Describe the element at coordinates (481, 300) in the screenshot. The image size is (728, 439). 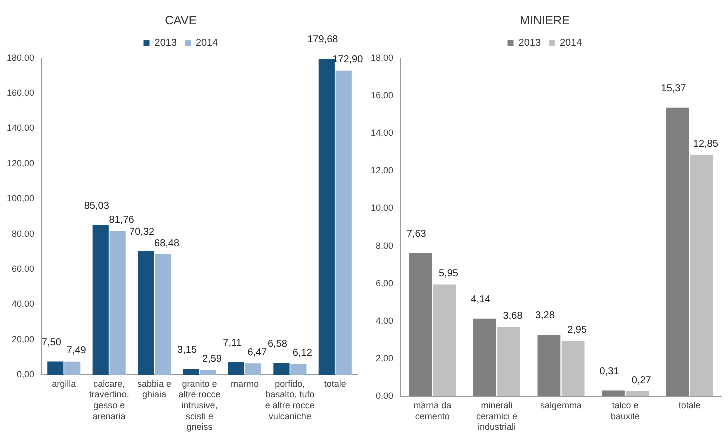
I see `data-label: 4,14` at that location.